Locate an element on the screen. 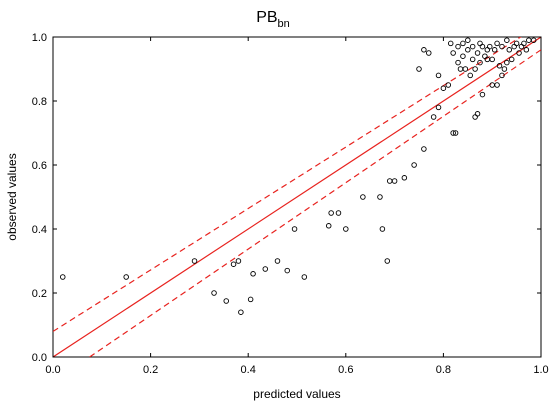 Image resolution: width=550 pixels, height=408 pixels. y-tick-label: 0.6 is located at coordinates (39, 166).